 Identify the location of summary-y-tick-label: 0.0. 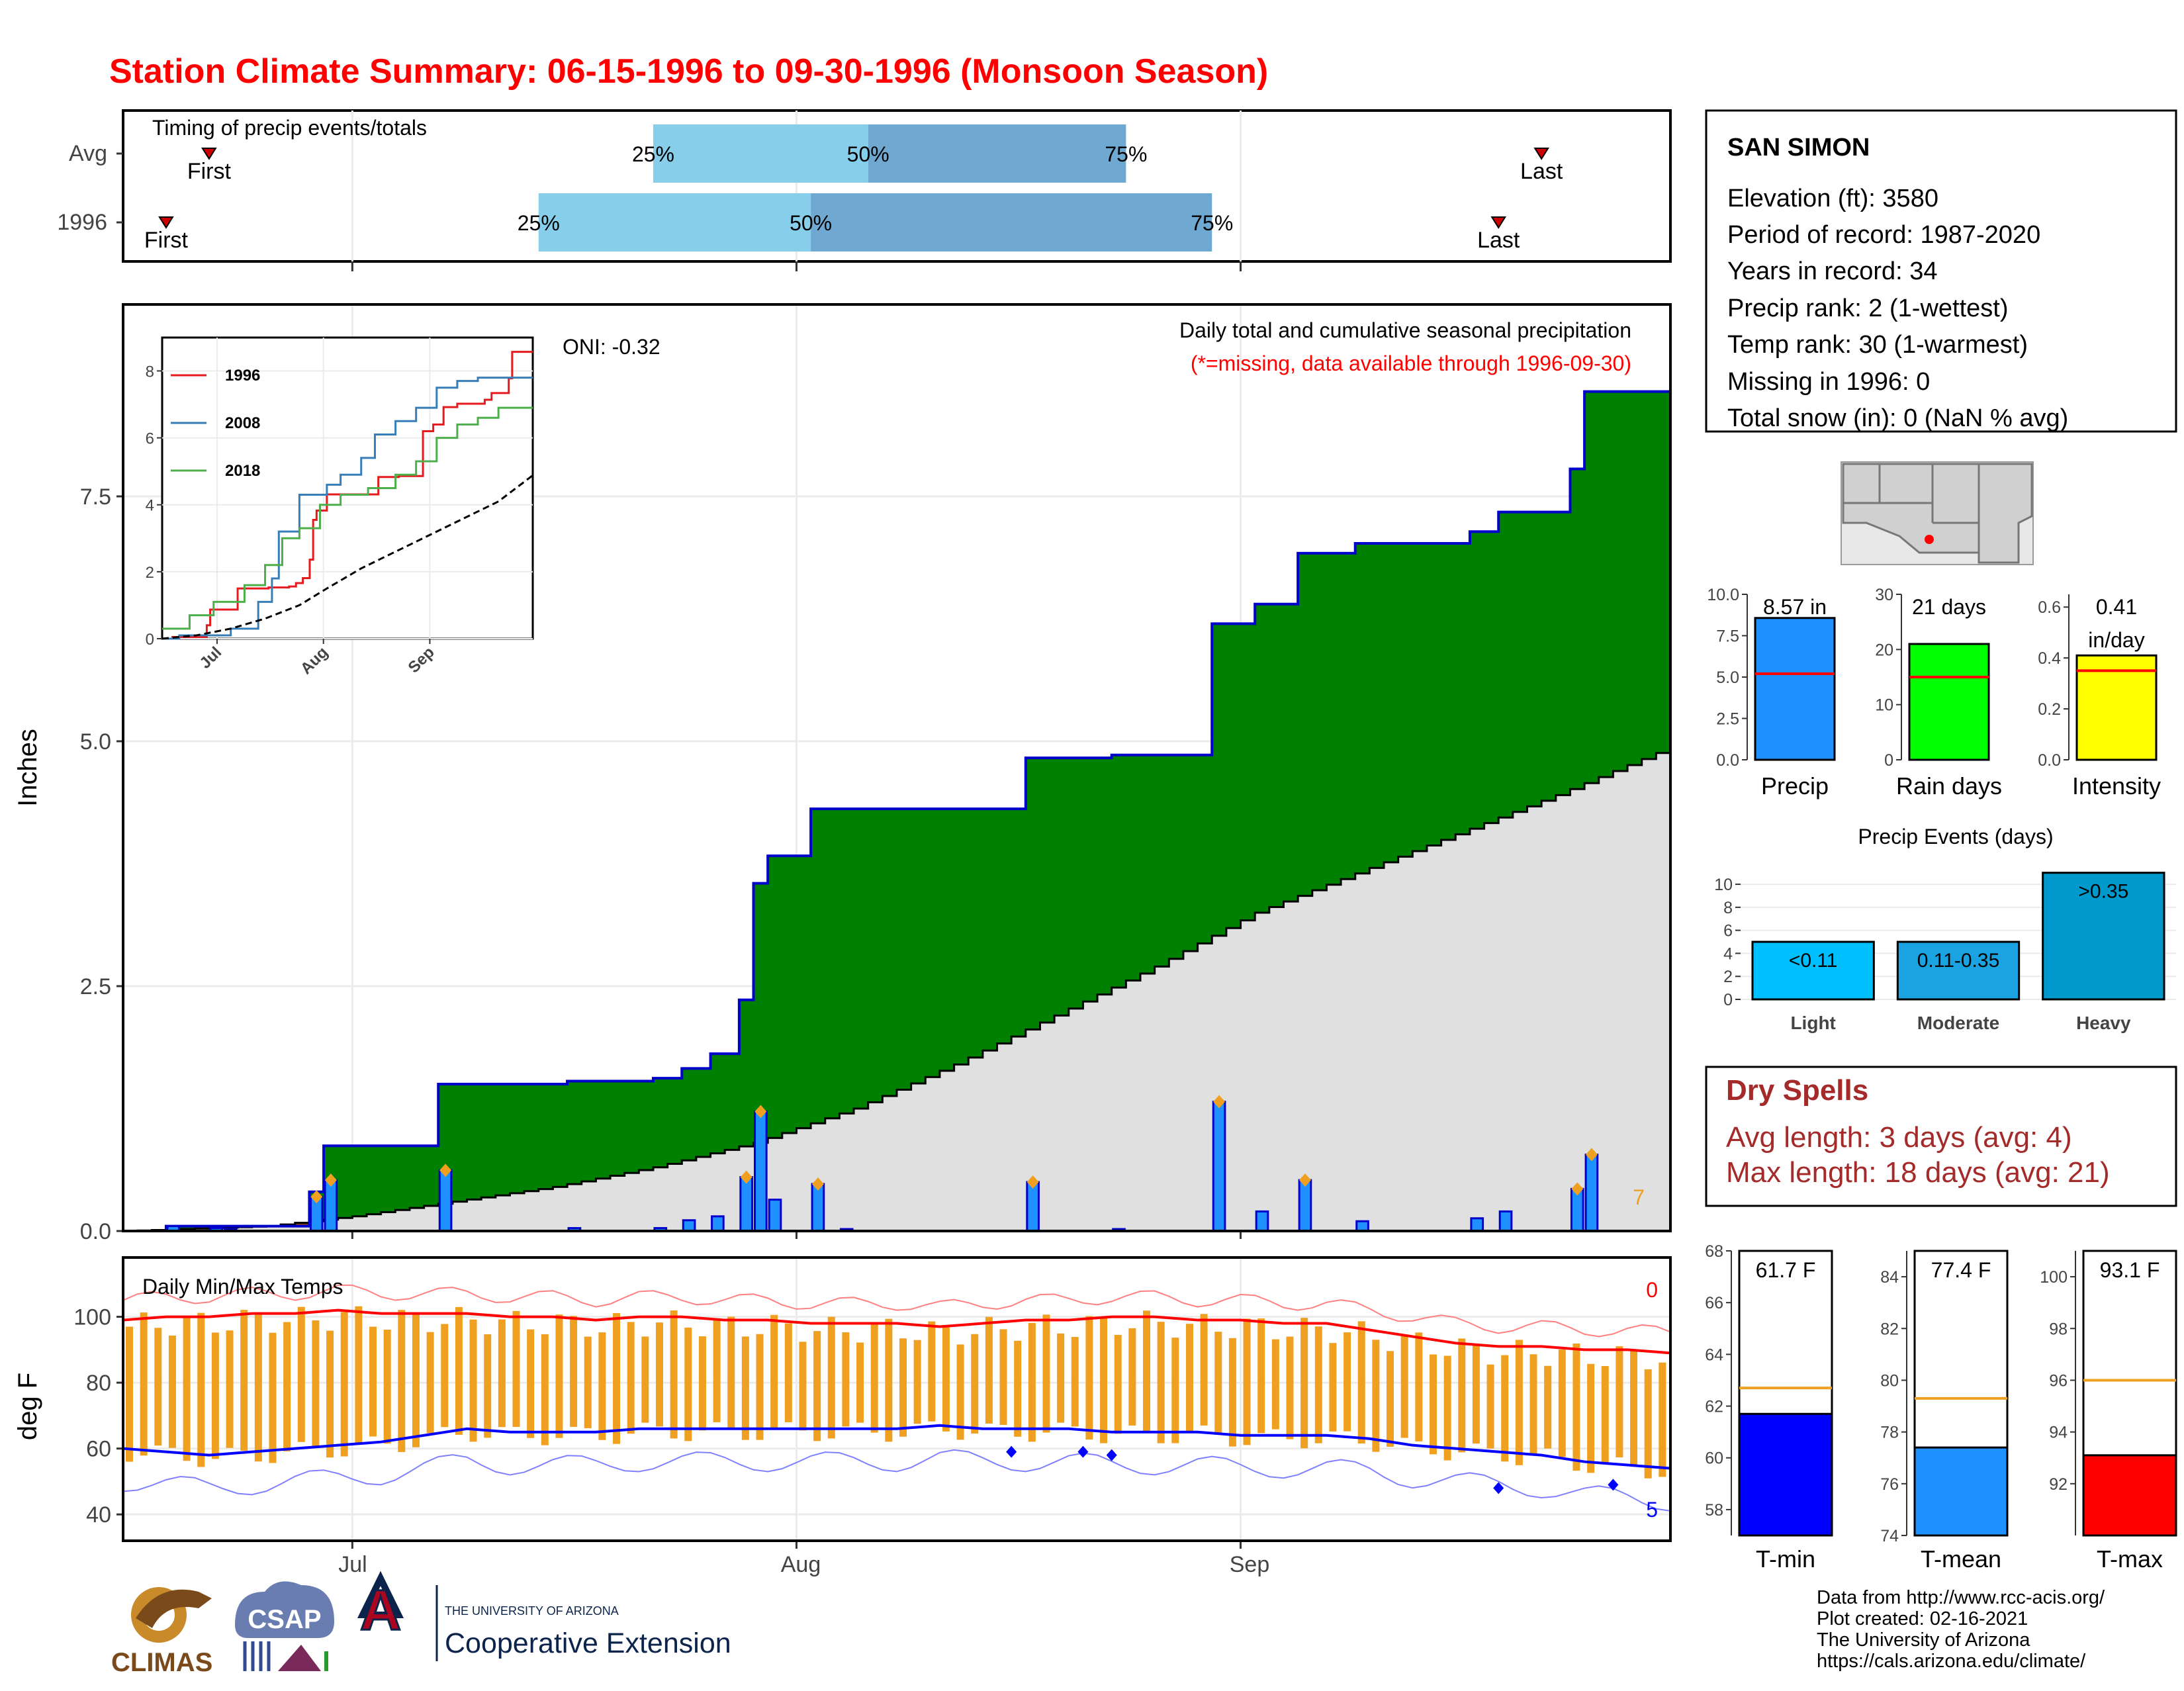
(1727, 760).